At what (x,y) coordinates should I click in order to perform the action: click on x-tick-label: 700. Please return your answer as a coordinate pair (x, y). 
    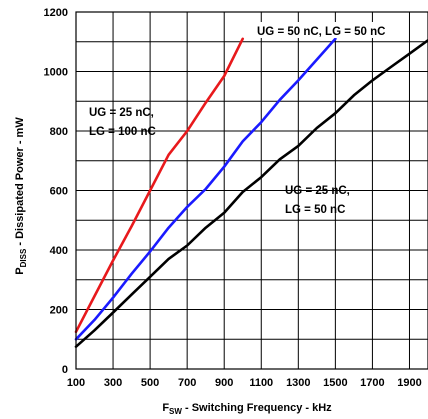
    Looking at the image, I should click on (187, 383).